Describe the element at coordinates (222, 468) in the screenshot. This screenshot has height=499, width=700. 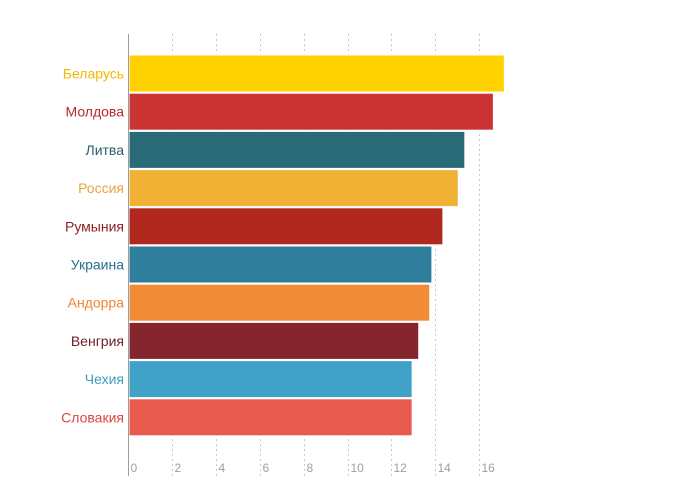
I see `x-tick-label: 4` at that location.